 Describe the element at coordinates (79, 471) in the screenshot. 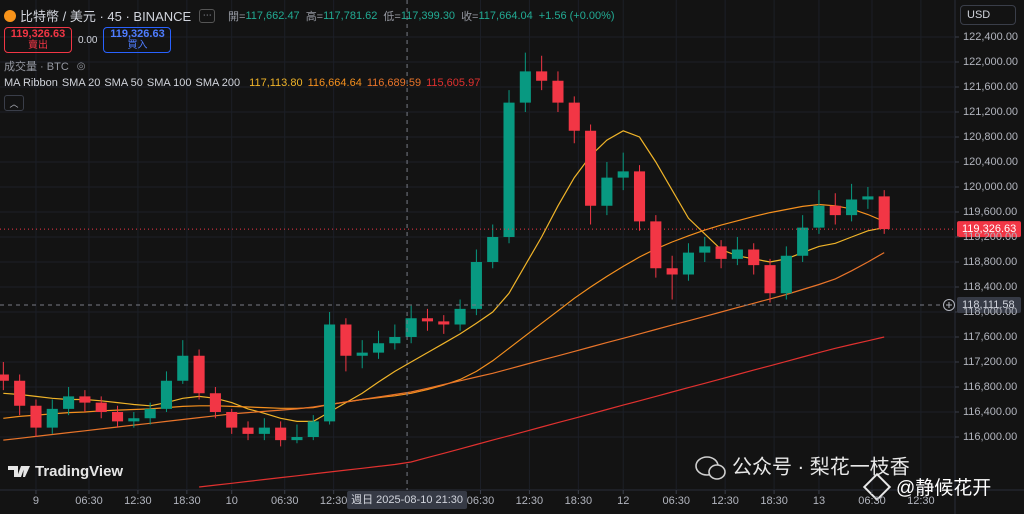

I see `logo-text: TradingView` at that location.